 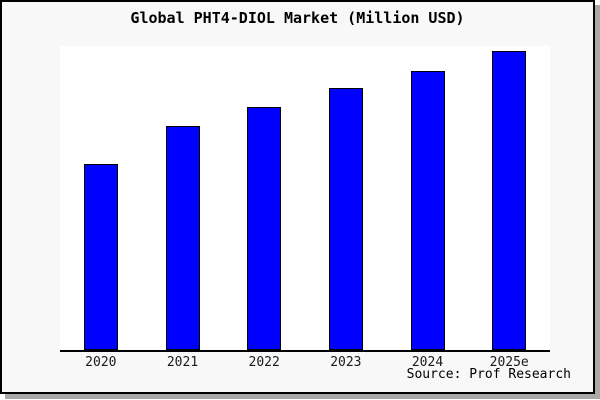 I want to click on bar-2021, so click(x=182, y=238).